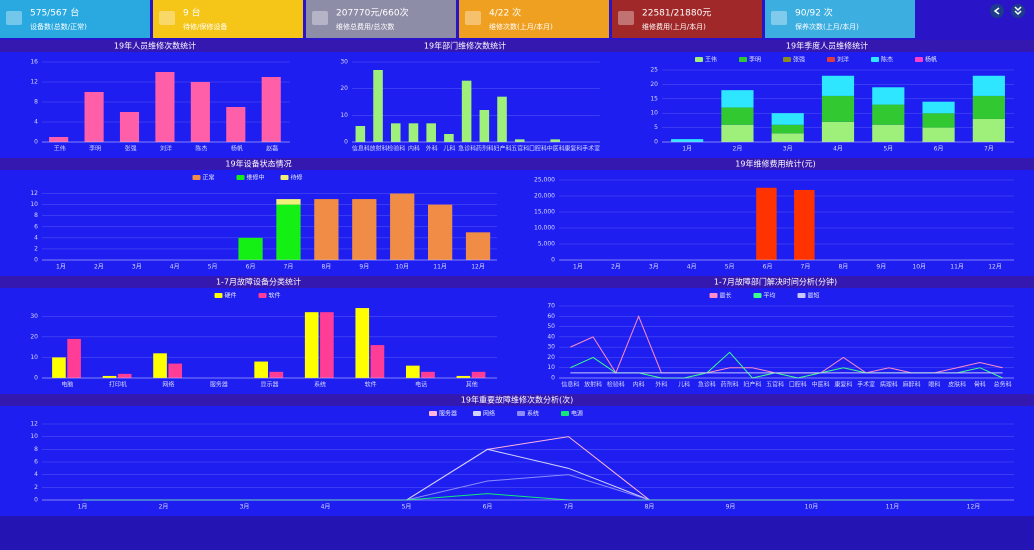 This screenshot has height=550, width=1034. Describe the element at coordinates (320, 385) in the screenshot. I see `x-tick-label: 系统` at that location.